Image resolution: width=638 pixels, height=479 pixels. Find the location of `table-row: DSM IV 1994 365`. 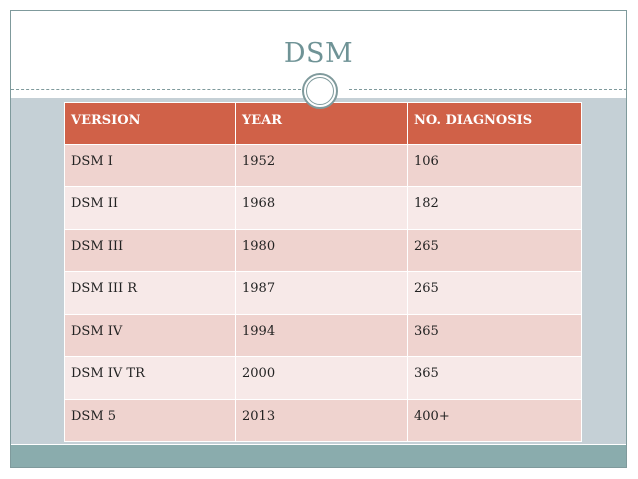

table-row: DSM IV 1994 365 is located at coordinates (323, 335).